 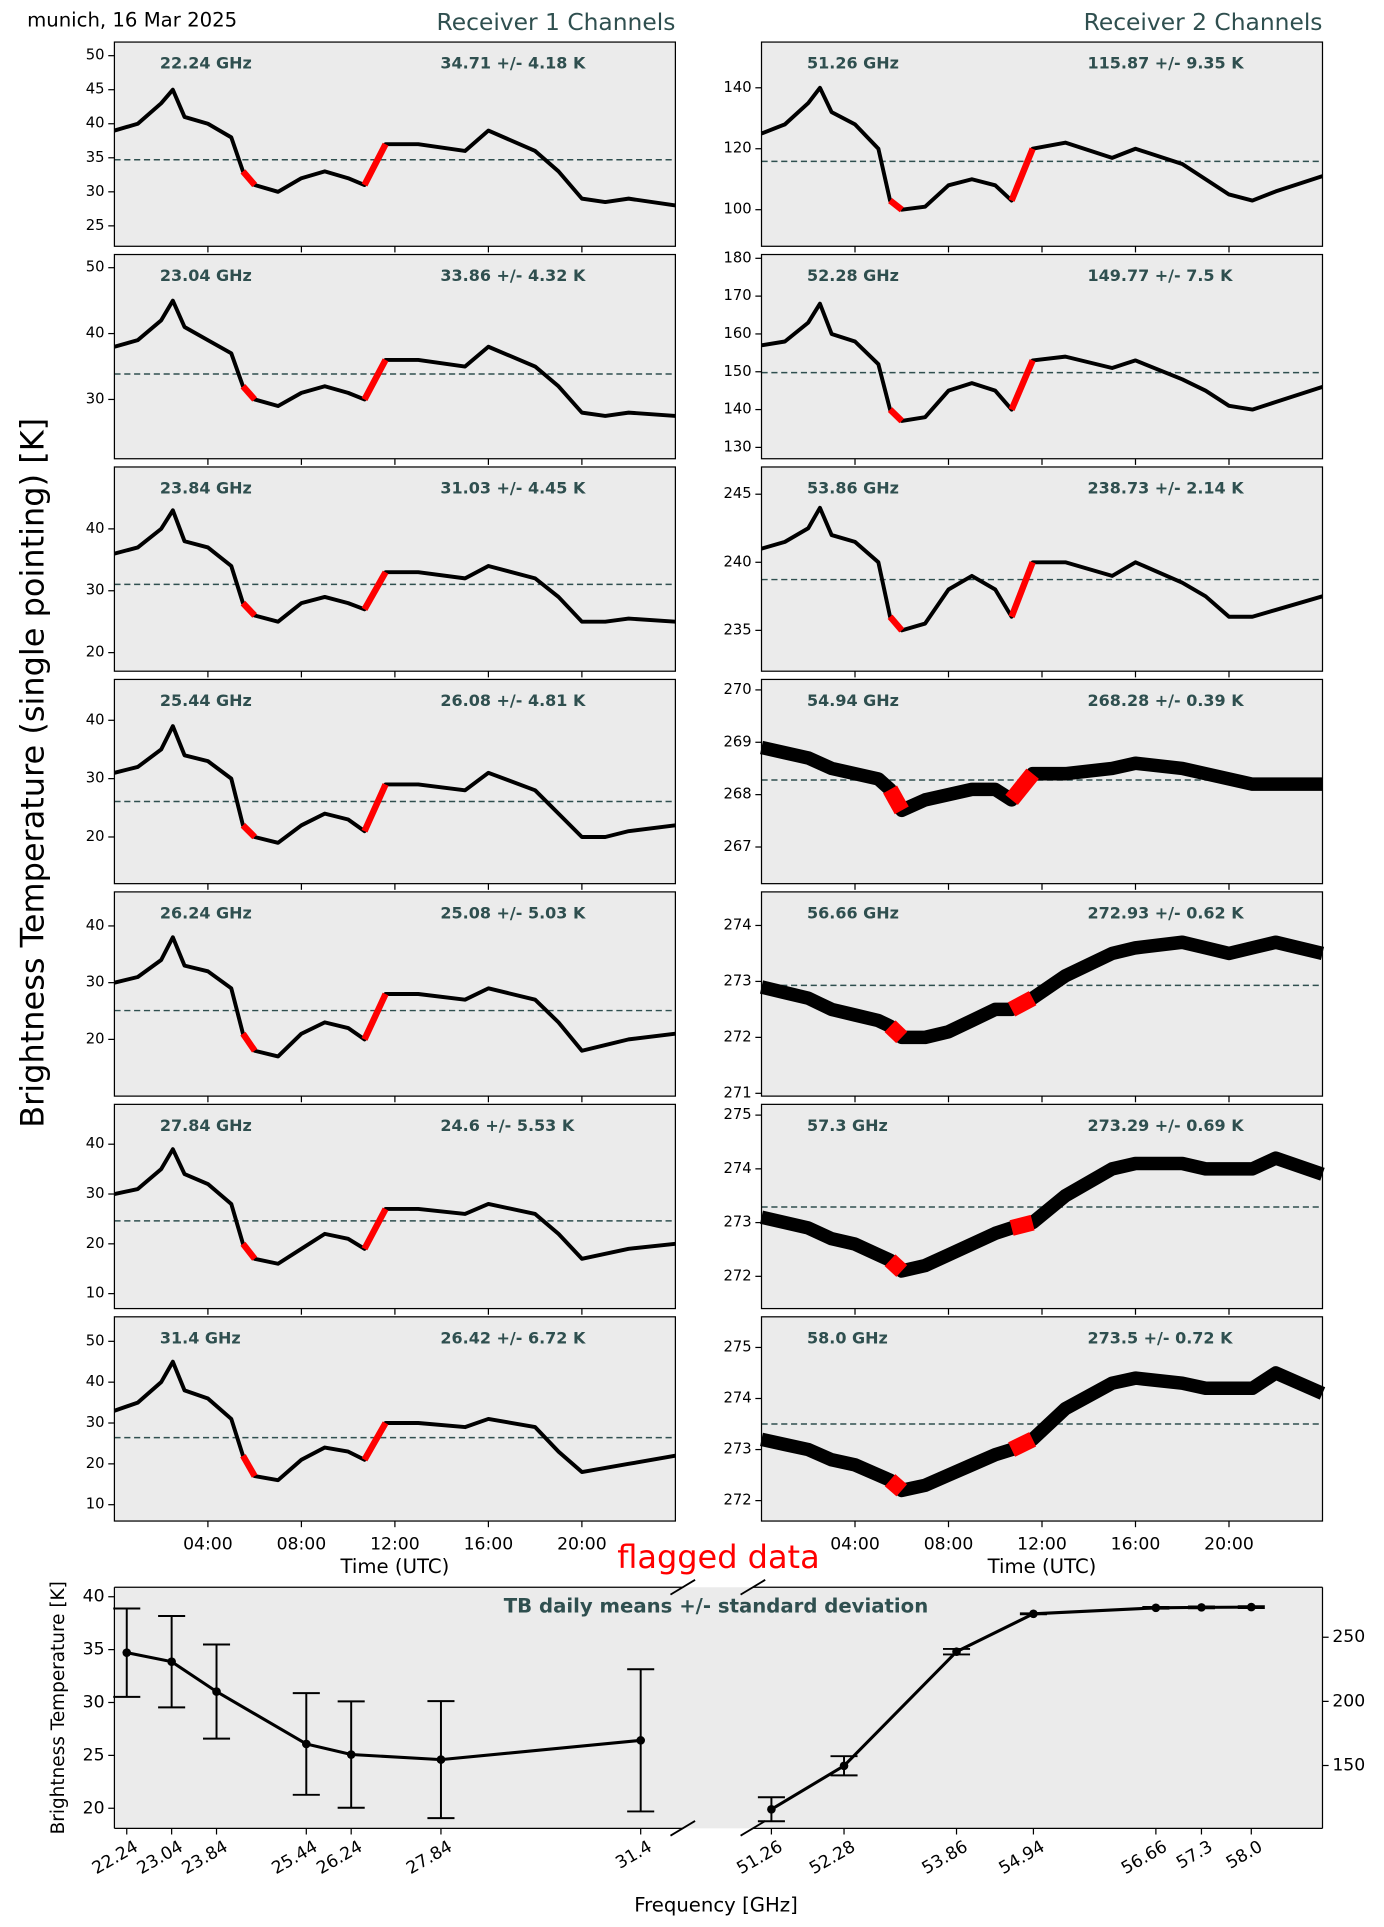 I want to click on x-tick-label: 20:00, so click(x=582, y=1544).